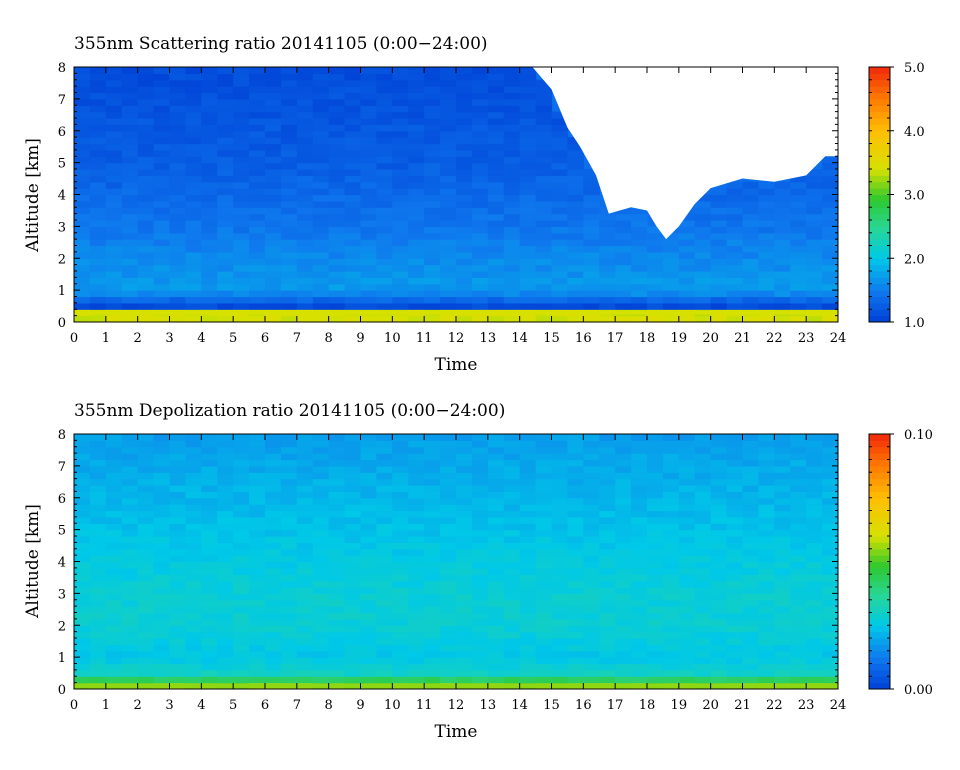 This screenshot has width=960, height=770. Describe the element at coordinates (806, 705) in the screenshot. I see `x-tick-label: 23` at that location.